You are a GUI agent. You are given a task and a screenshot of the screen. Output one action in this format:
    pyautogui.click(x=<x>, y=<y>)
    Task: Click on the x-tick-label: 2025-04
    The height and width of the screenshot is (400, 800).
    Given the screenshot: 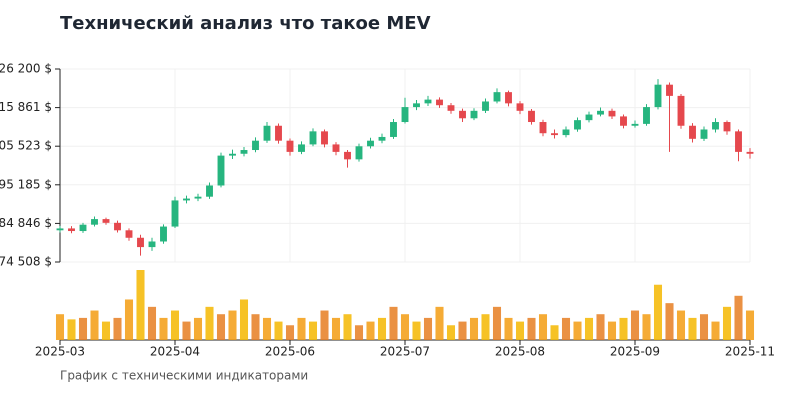 What is the action you would take?
    pyautogui.click(x=175, y=352)
    